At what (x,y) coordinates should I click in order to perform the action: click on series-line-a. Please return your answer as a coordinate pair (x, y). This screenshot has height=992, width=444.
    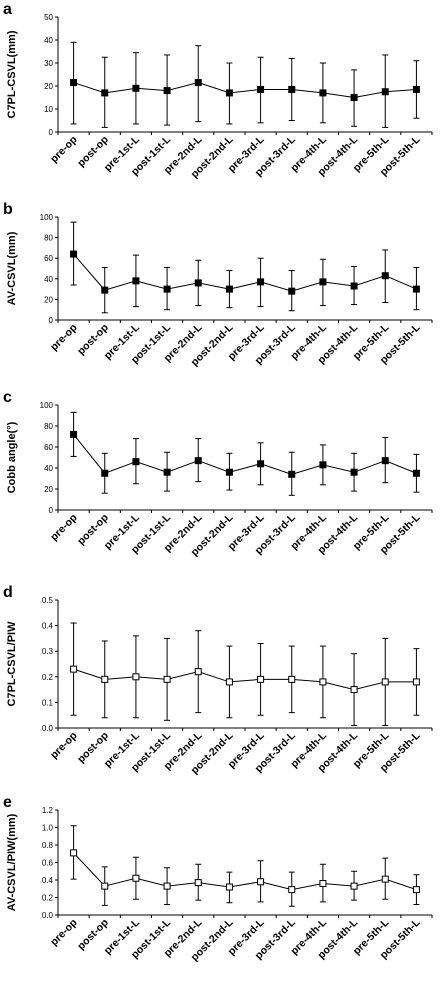
    Looking at the image, I should click on (245, 90).